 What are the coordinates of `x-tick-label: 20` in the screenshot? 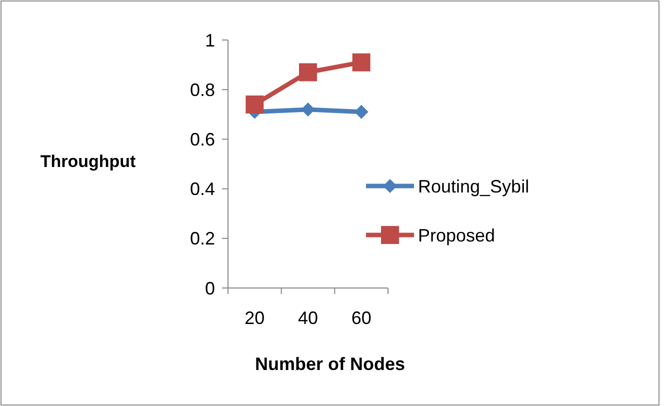 It's located at (254, 318).